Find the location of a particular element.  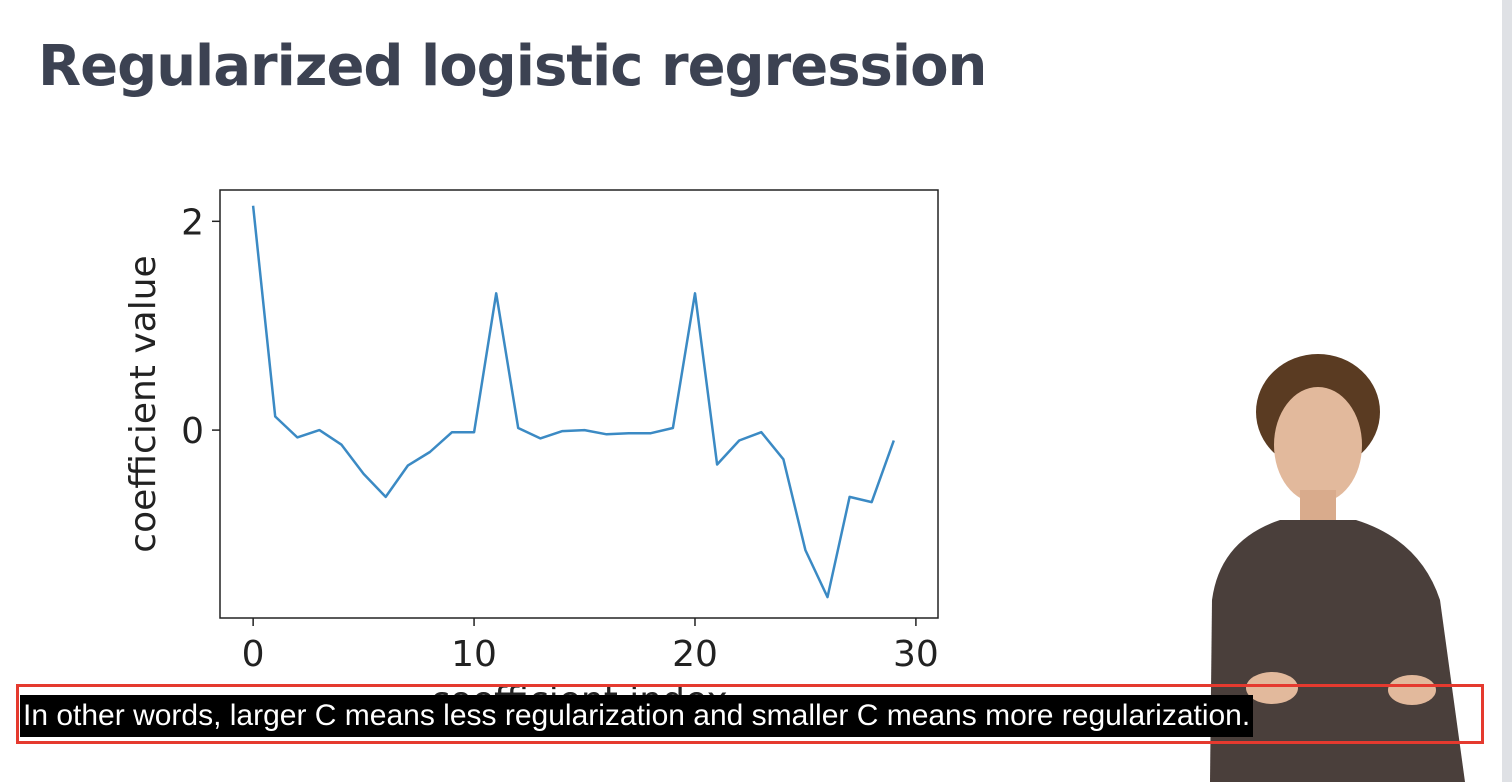

y-tick-label: 2 is located at coordinates (192, 222).